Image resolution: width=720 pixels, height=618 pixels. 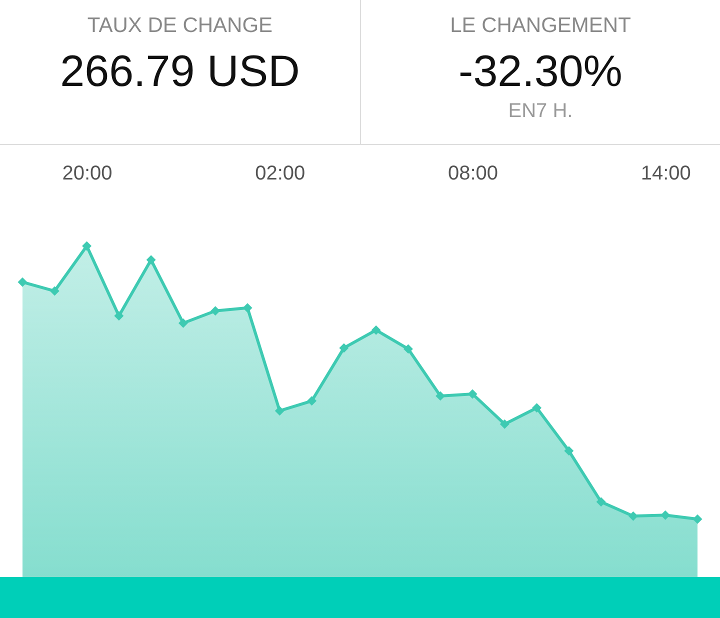 What do you see at coordinates (665, 173) in the screenshot?
I see `x-tick-label: 14:00` at bounding box center [665, 173].